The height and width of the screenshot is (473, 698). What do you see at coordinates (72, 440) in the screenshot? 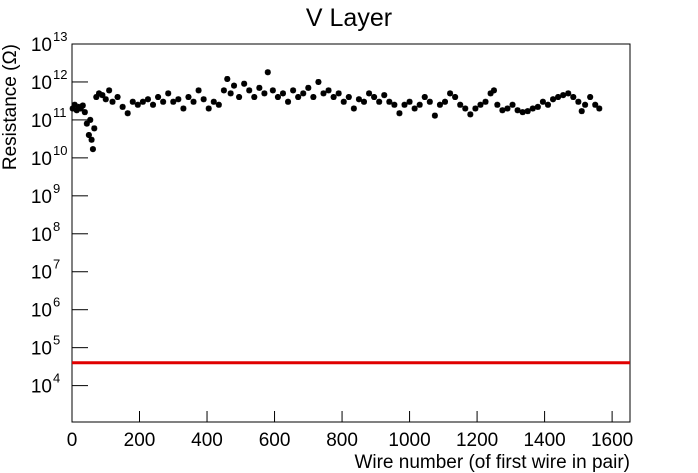
I see `x-tick-label: 0` at bounding box center [72, 440].